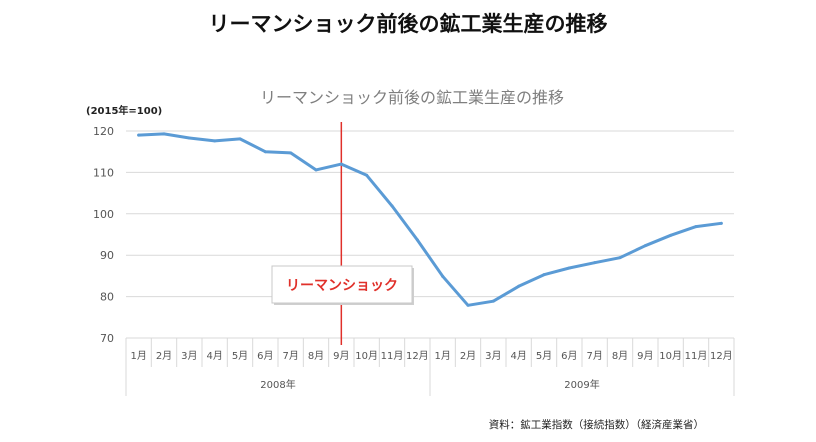  Describe the element at coordinates (412, 97) in the screenshot. I see `chart-title: リーマンショック前後の鉱工業生産の推移` at that location.